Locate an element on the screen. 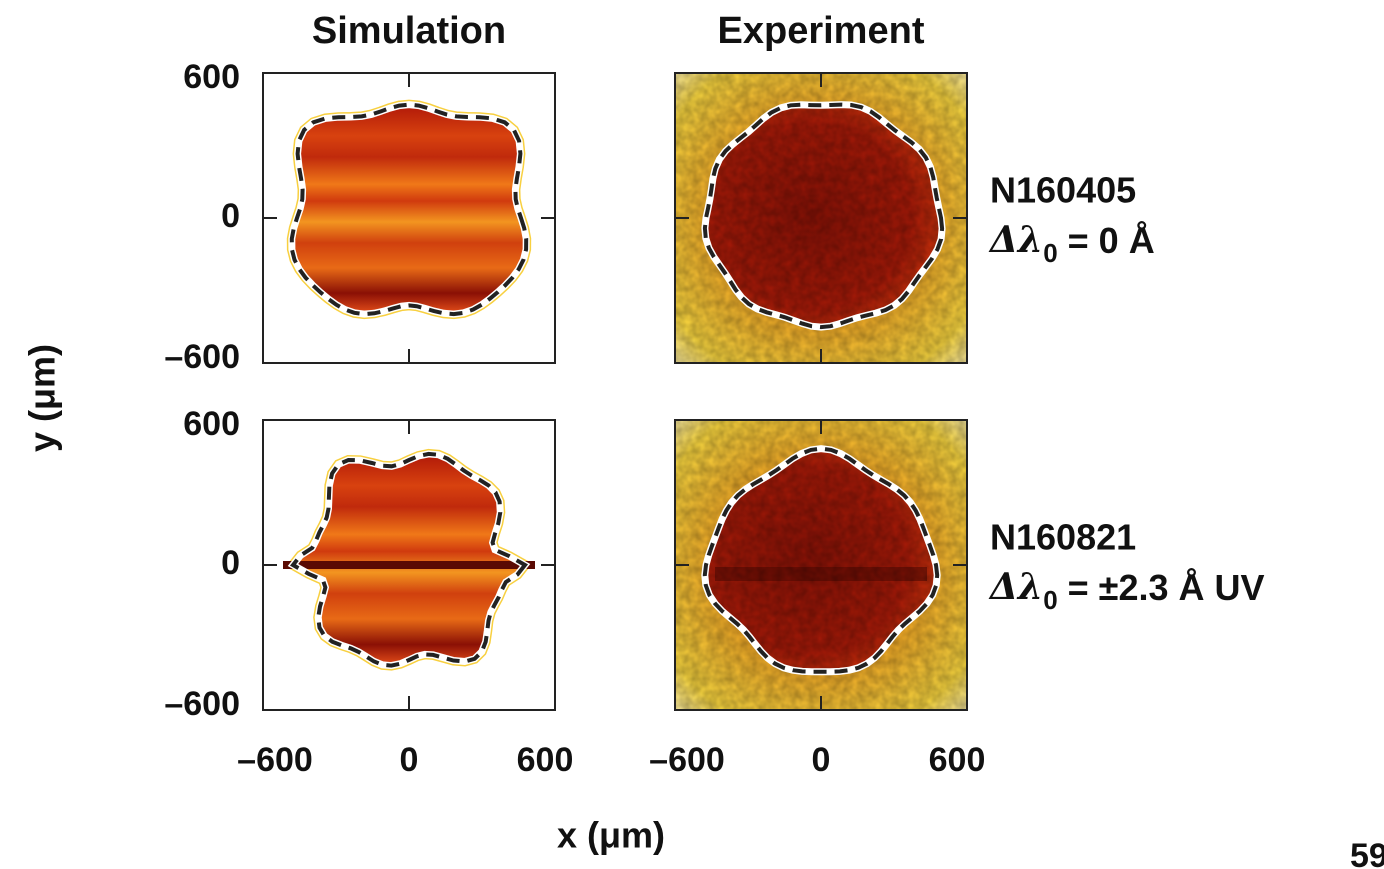  column-title: Experiment is located at coordinates (821, 31).